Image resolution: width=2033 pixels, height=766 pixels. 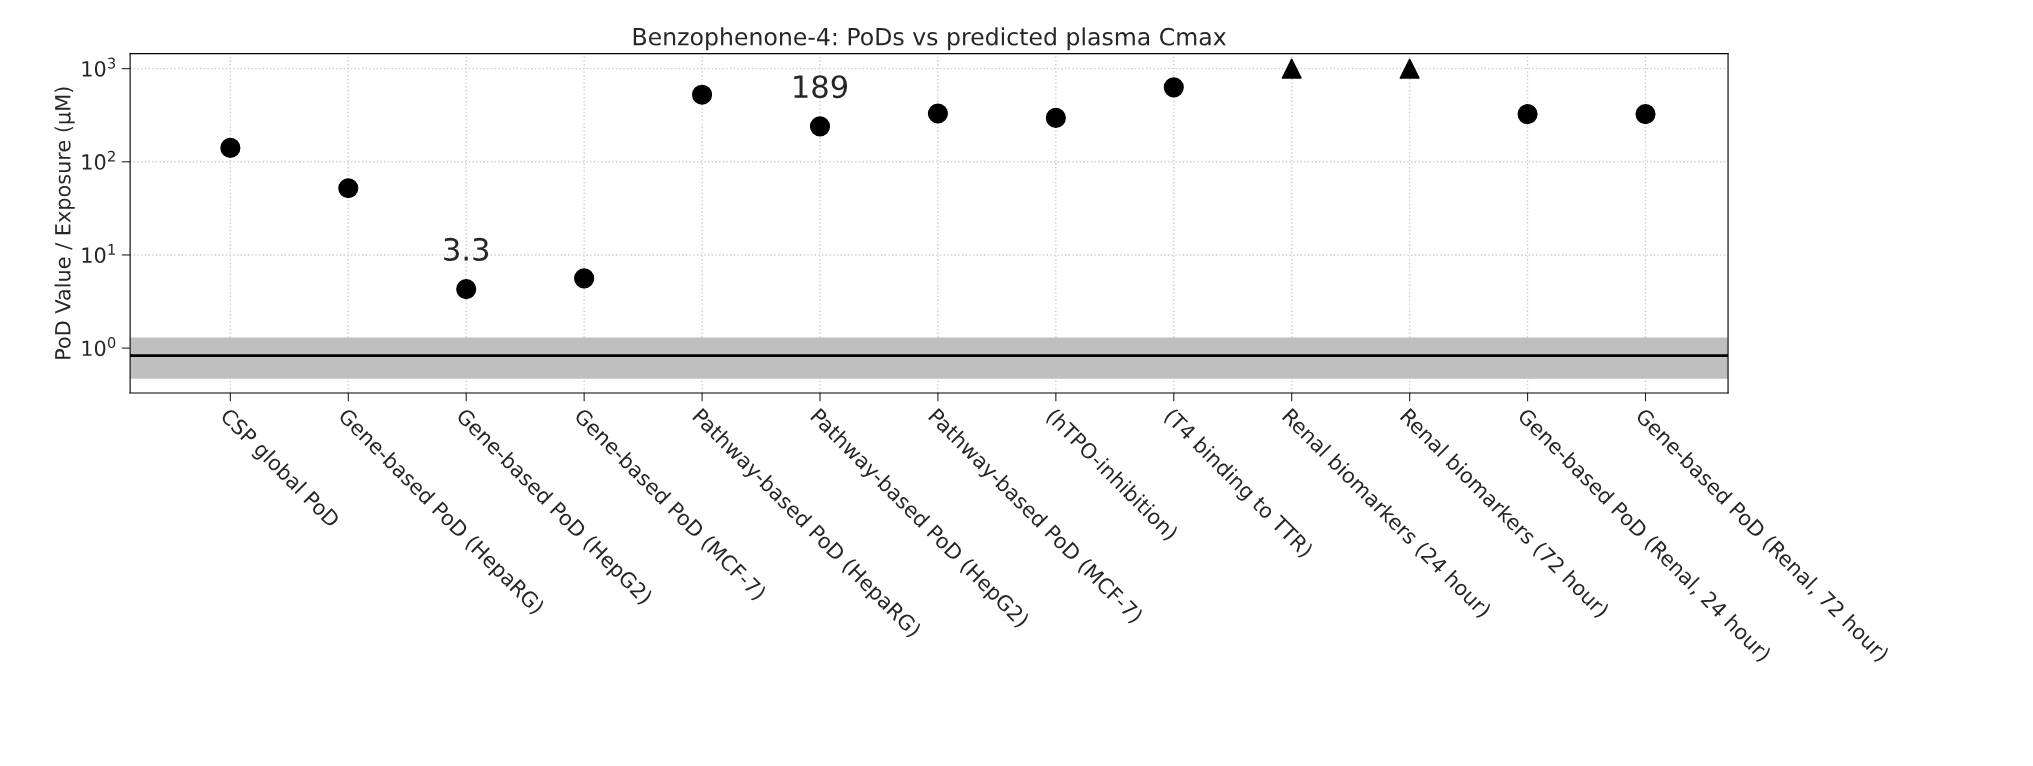 I want to click on y-tick-label: 10$^{2}$, so click(x=98, y=160).